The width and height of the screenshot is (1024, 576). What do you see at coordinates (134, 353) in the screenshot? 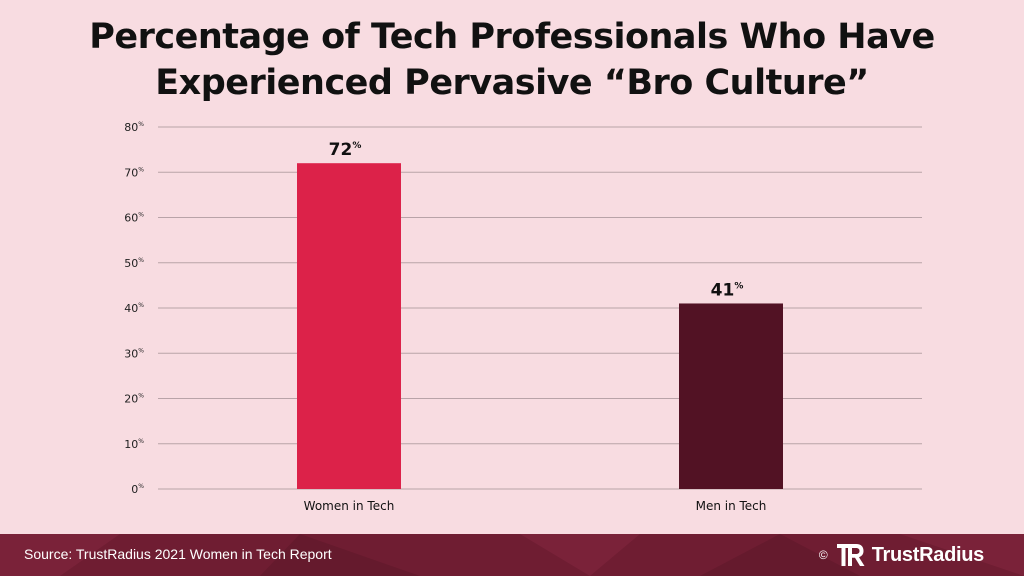
I see `y-tick-label: 30%` at bounding box center [134, 353].